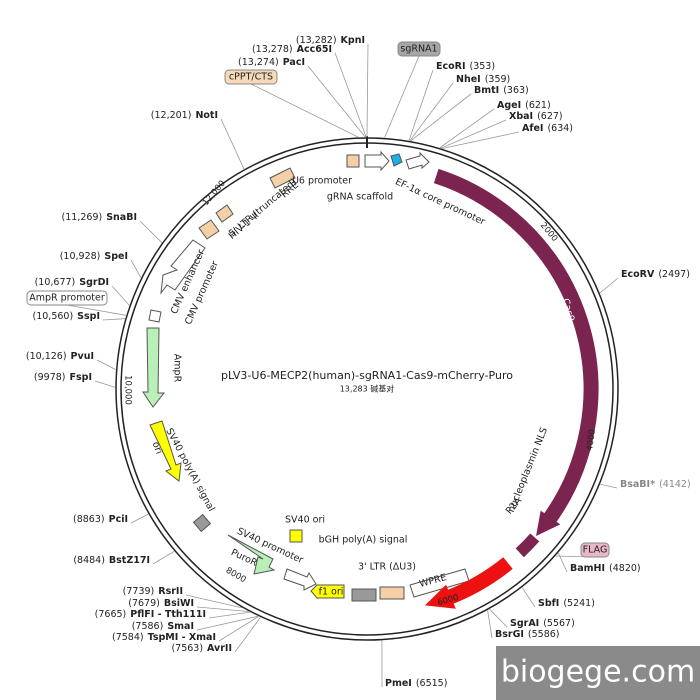 Image resolution: width=700 pixels, height=700 pixels. I want to click on site-label: SbfI (5241), so click(566, 603).